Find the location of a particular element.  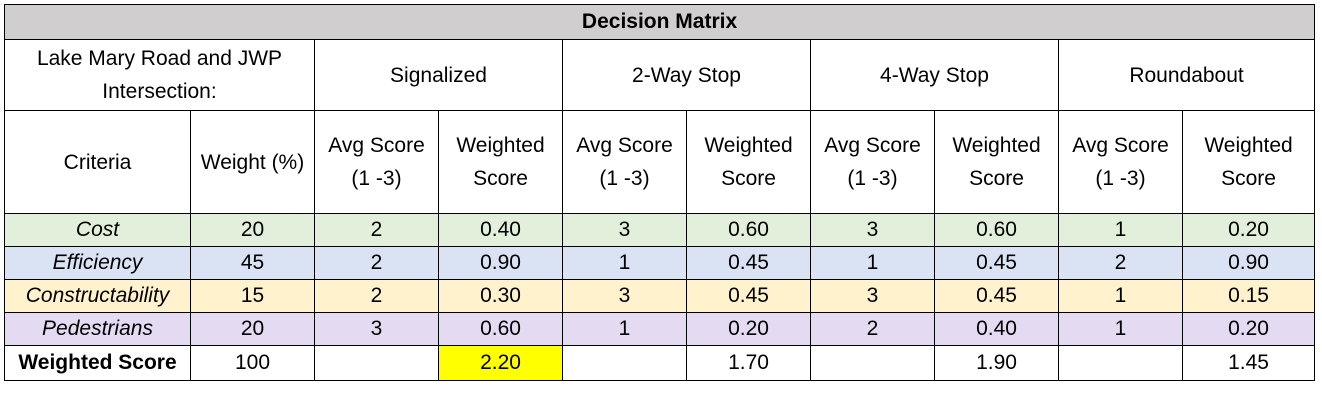

option-header-2-way-stop: 2-Way Stop is located at coordinates (686, 75).